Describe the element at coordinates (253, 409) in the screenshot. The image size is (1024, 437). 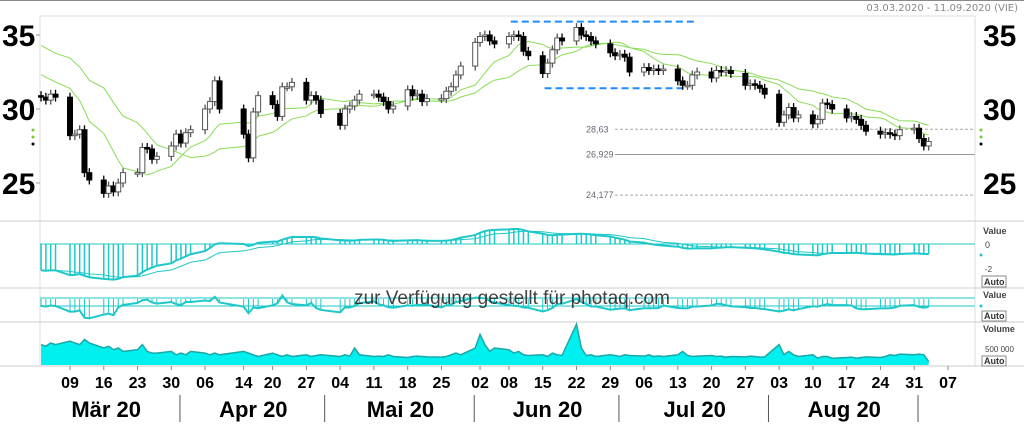
I see `month-label: Apr 20` at that location.